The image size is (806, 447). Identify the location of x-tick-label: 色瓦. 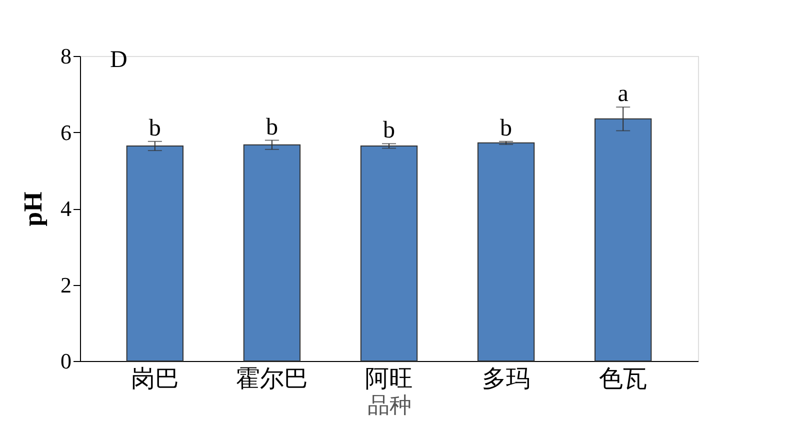
(623, 379).